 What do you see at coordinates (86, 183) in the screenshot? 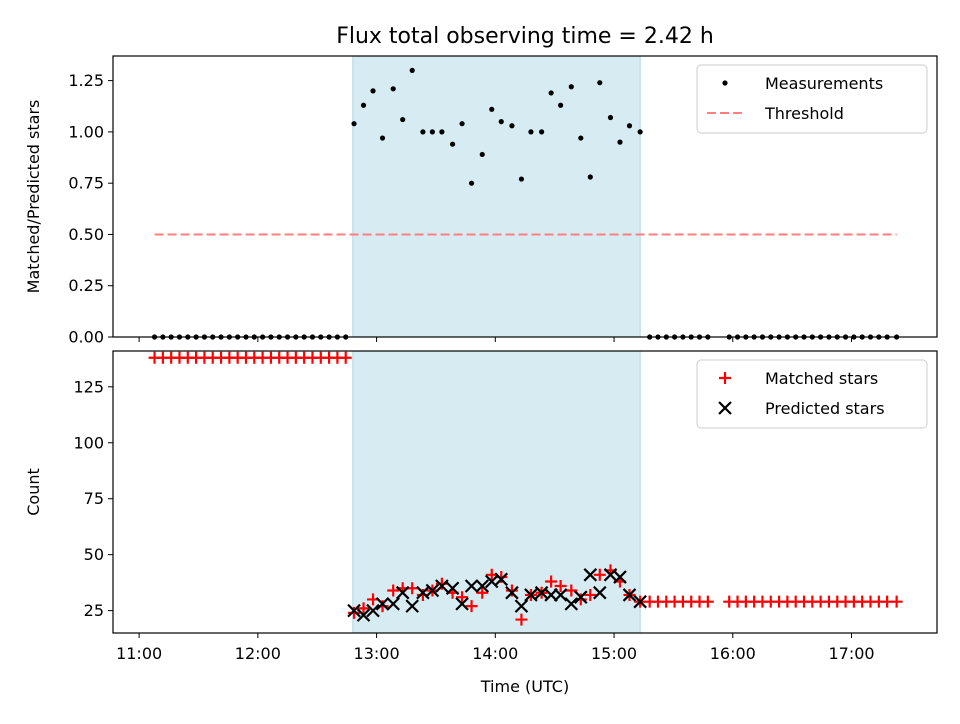
I see `y-tick-label: 0.75` at bounding box center [86, 183].